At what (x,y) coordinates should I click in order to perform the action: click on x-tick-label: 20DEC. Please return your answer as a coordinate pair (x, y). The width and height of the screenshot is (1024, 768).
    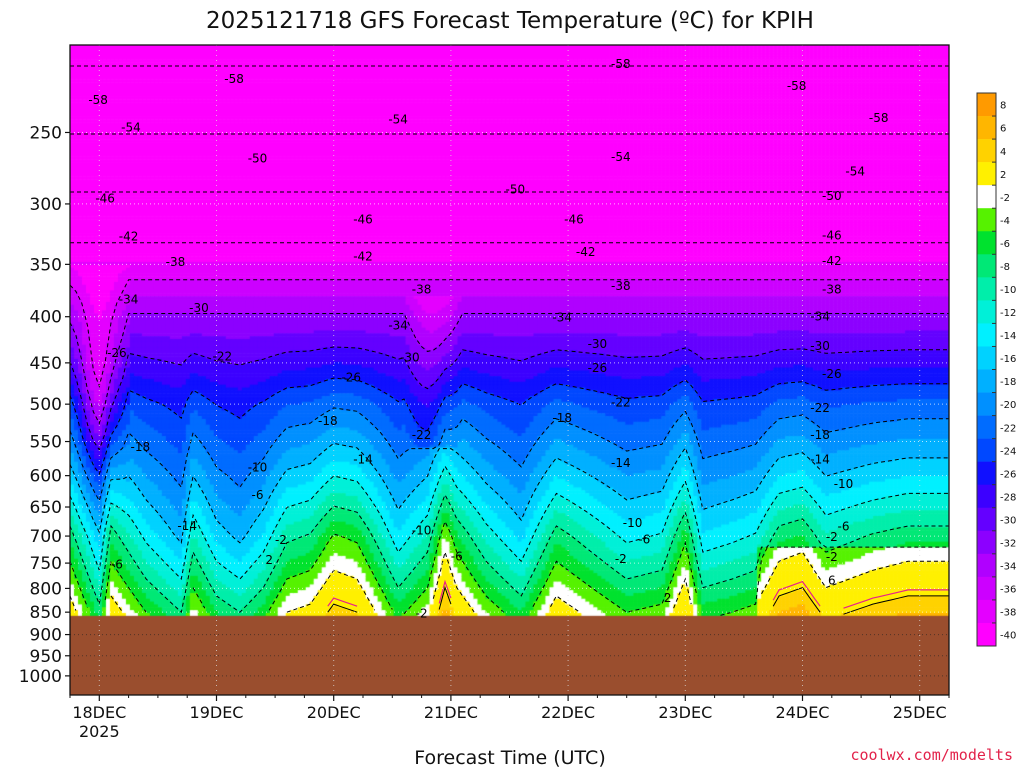
    Looking at the image, I should click on (334, 712).